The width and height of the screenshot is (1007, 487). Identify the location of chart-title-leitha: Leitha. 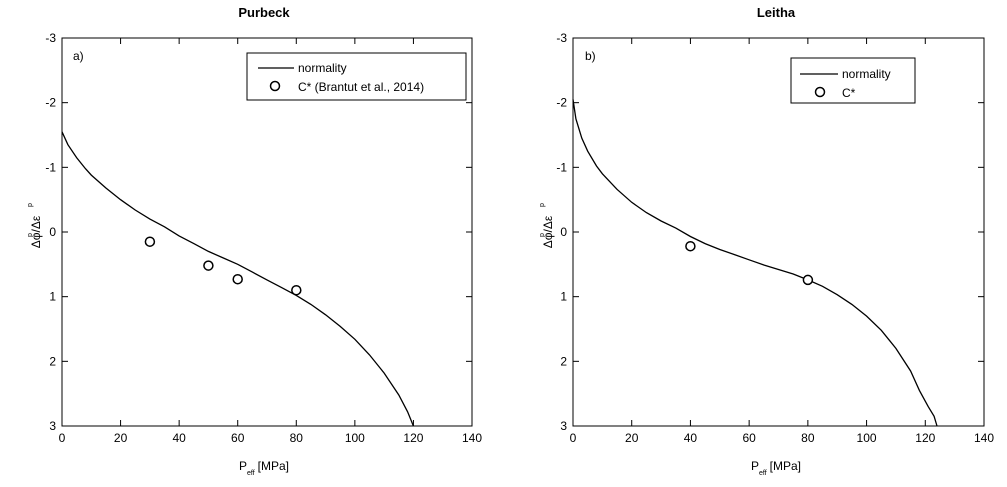
(776, 12).